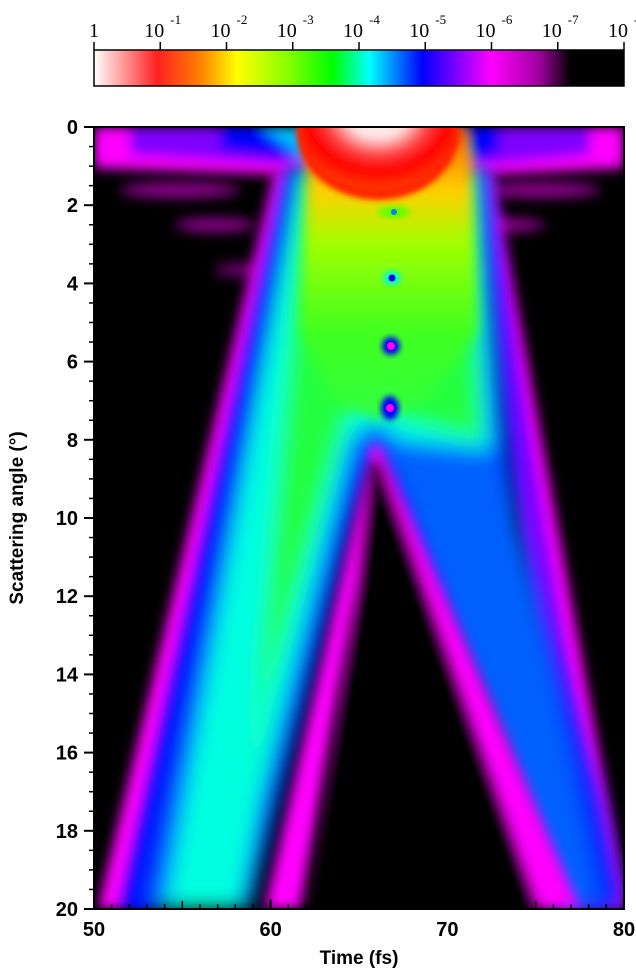  What do you see at coordinates (359, 68) in the screenshot?
I see `colorbar-gradient` at bounding box center [359, 68].